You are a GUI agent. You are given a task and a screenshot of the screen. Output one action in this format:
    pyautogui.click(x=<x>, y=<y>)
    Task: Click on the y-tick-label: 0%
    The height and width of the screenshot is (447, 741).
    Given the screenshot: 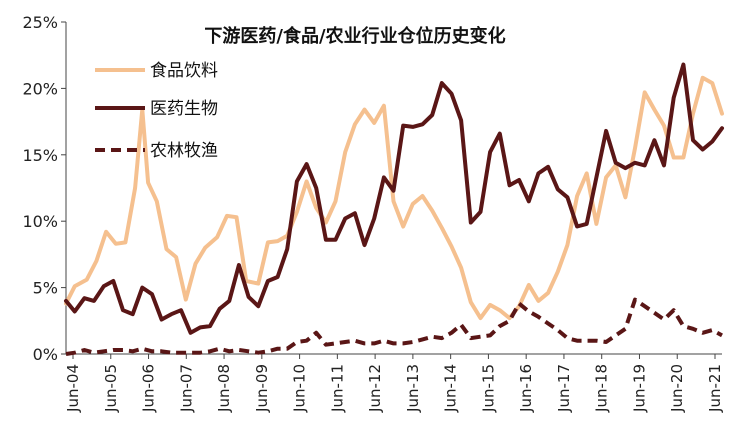 What is the action you would take?
    pyautogui.click(x=45, y=354)
    